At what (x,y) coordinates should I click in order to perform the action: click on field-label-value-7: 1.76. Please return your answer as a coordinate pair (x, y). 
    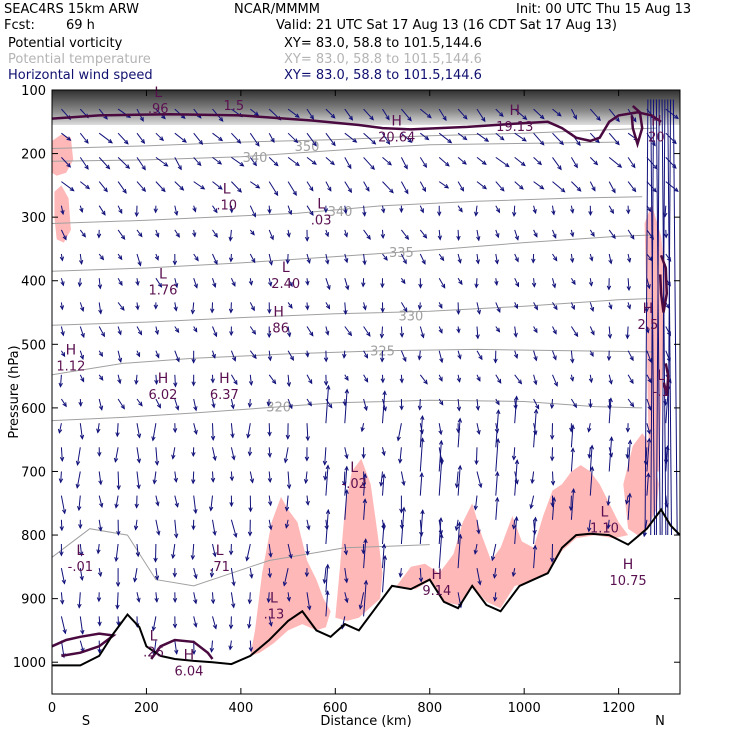
    Looking at the image, I should click on (162, 290).